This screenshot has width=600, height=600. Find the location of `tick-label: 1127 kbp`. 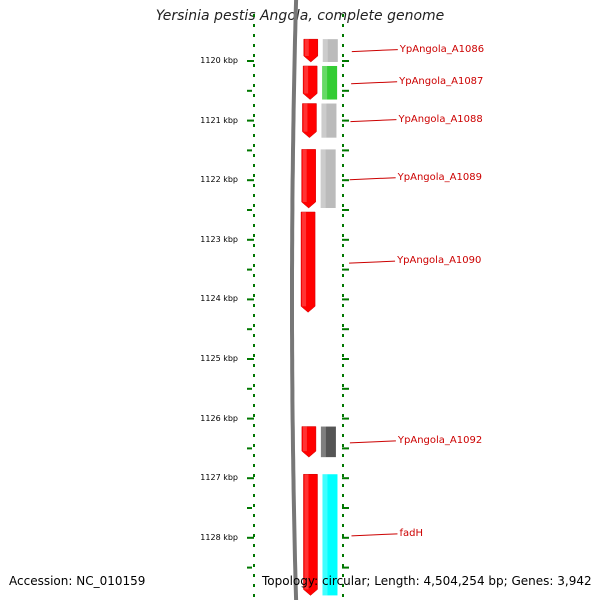

tick-label: 1127 kbp is located at coordinates (219, 478).